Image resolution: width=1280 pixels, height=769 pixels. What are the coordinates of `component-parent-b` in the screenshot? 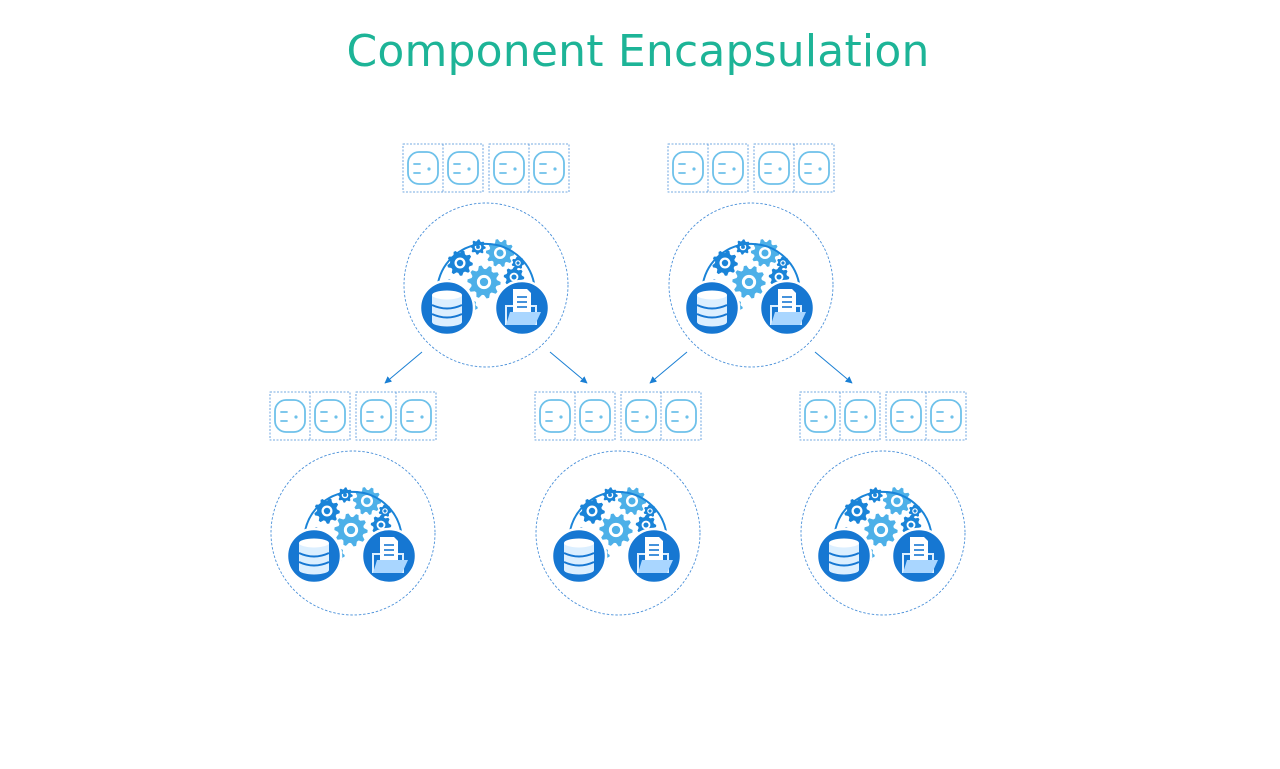 It's located at (751, 255).